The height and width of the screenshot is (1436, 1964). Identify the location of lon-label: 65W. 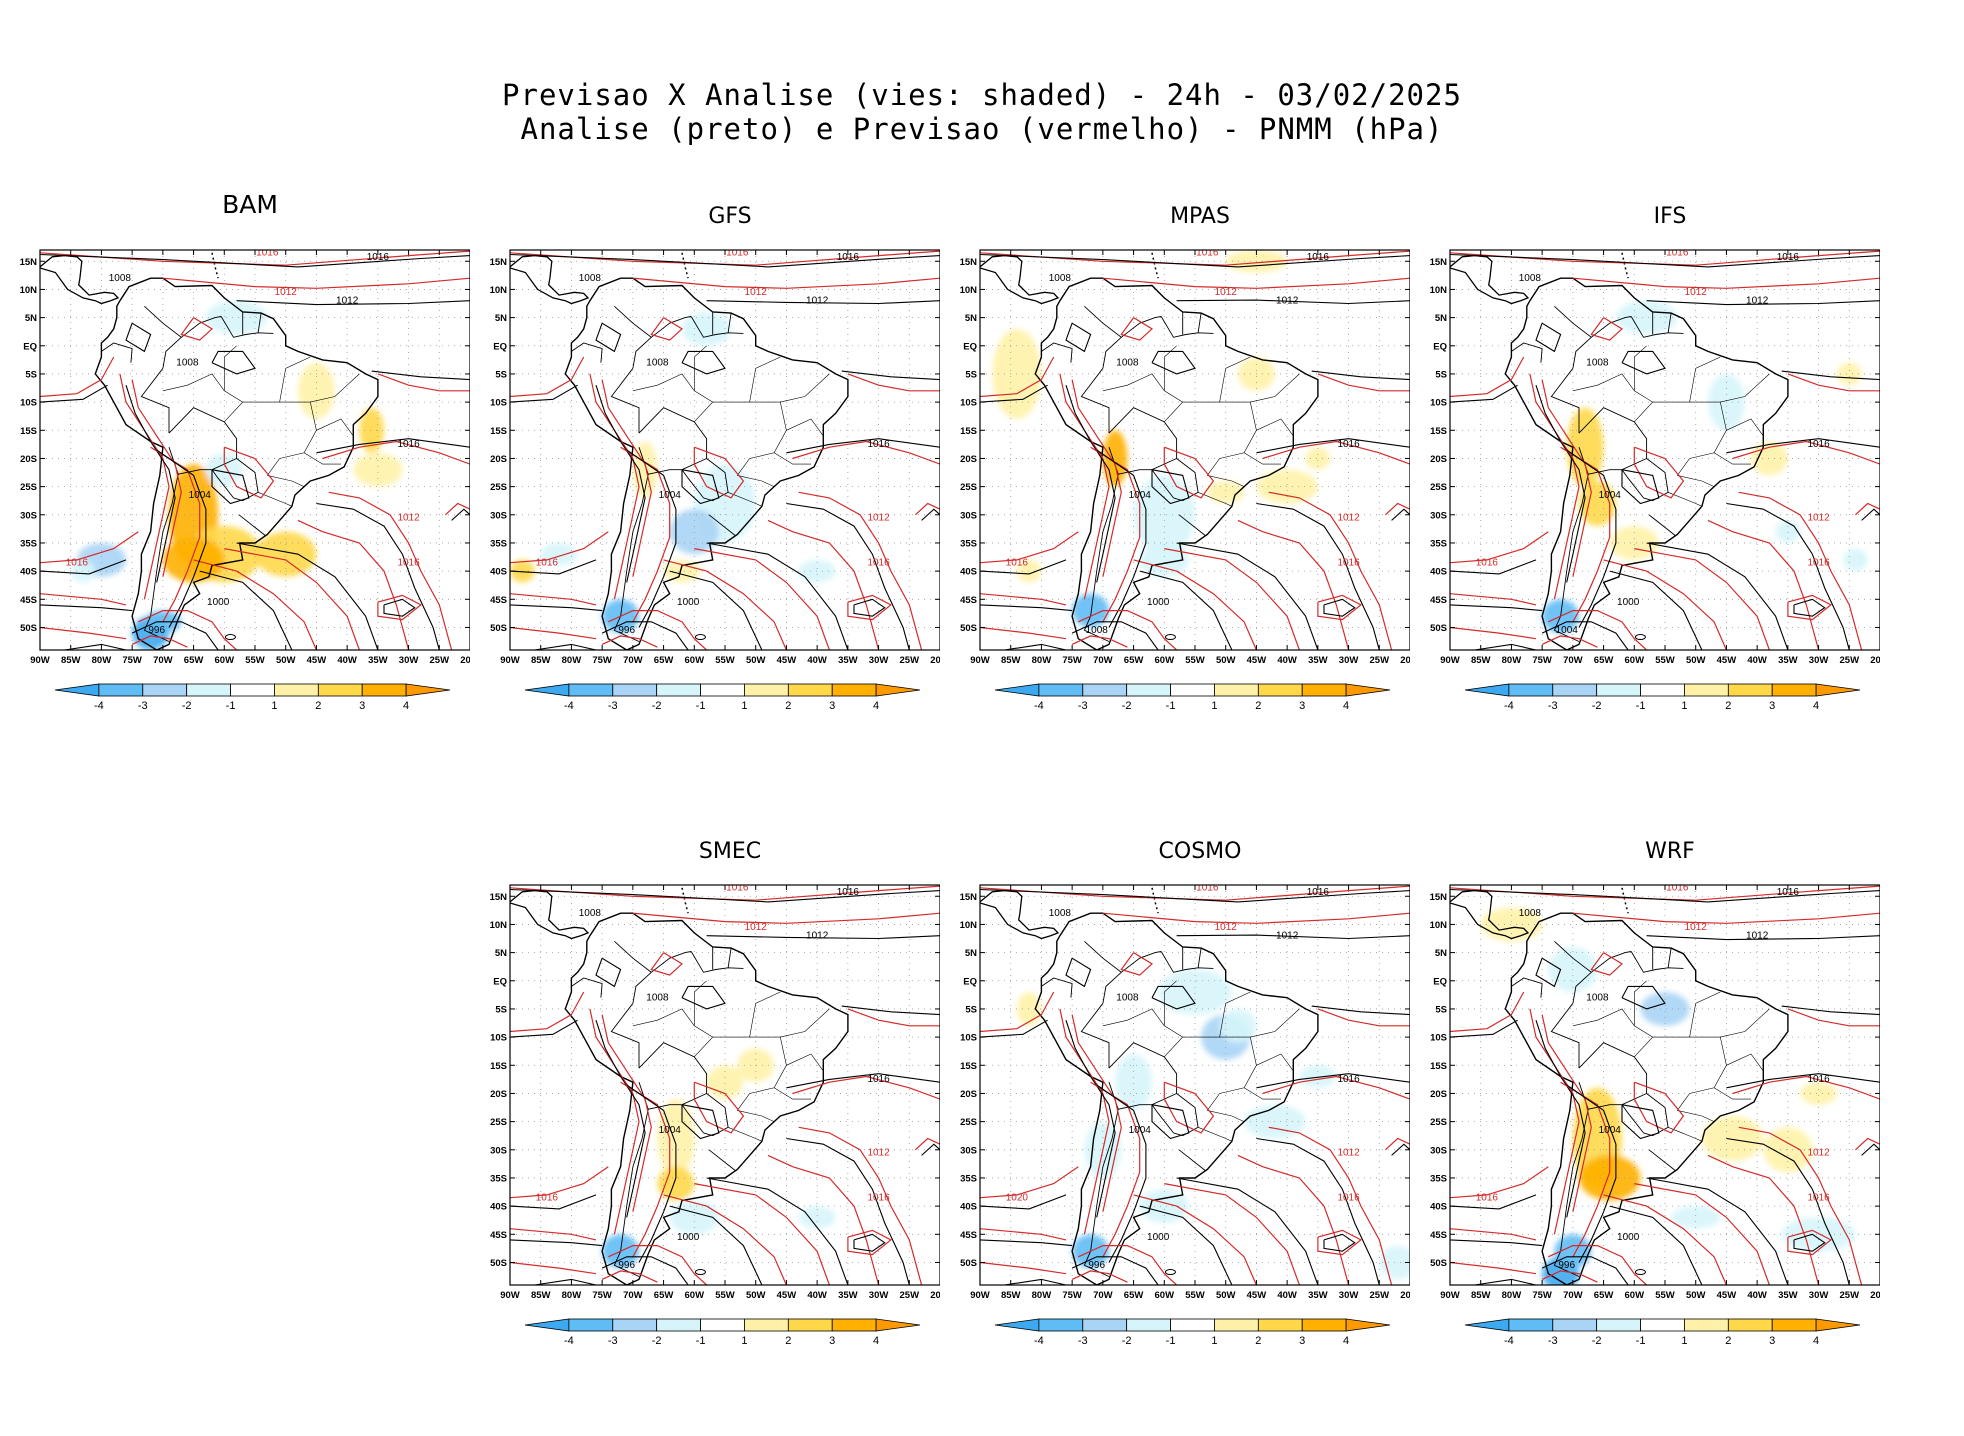
(664, 660).